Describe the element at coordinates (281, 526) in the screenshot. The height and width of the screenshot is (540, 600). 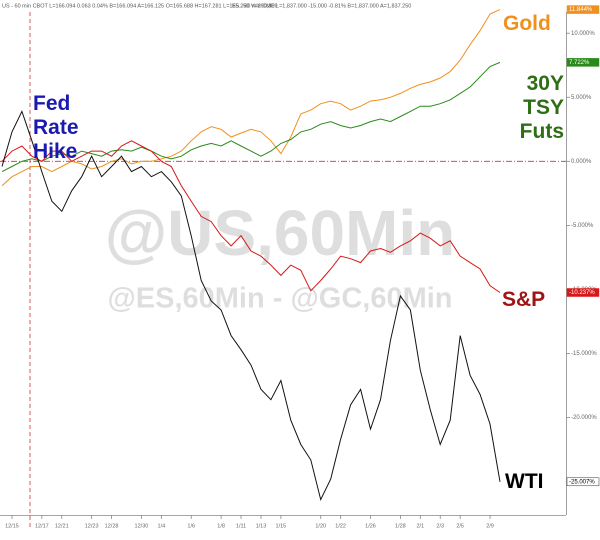
I see `x-tick-label: 1/15` at that location.